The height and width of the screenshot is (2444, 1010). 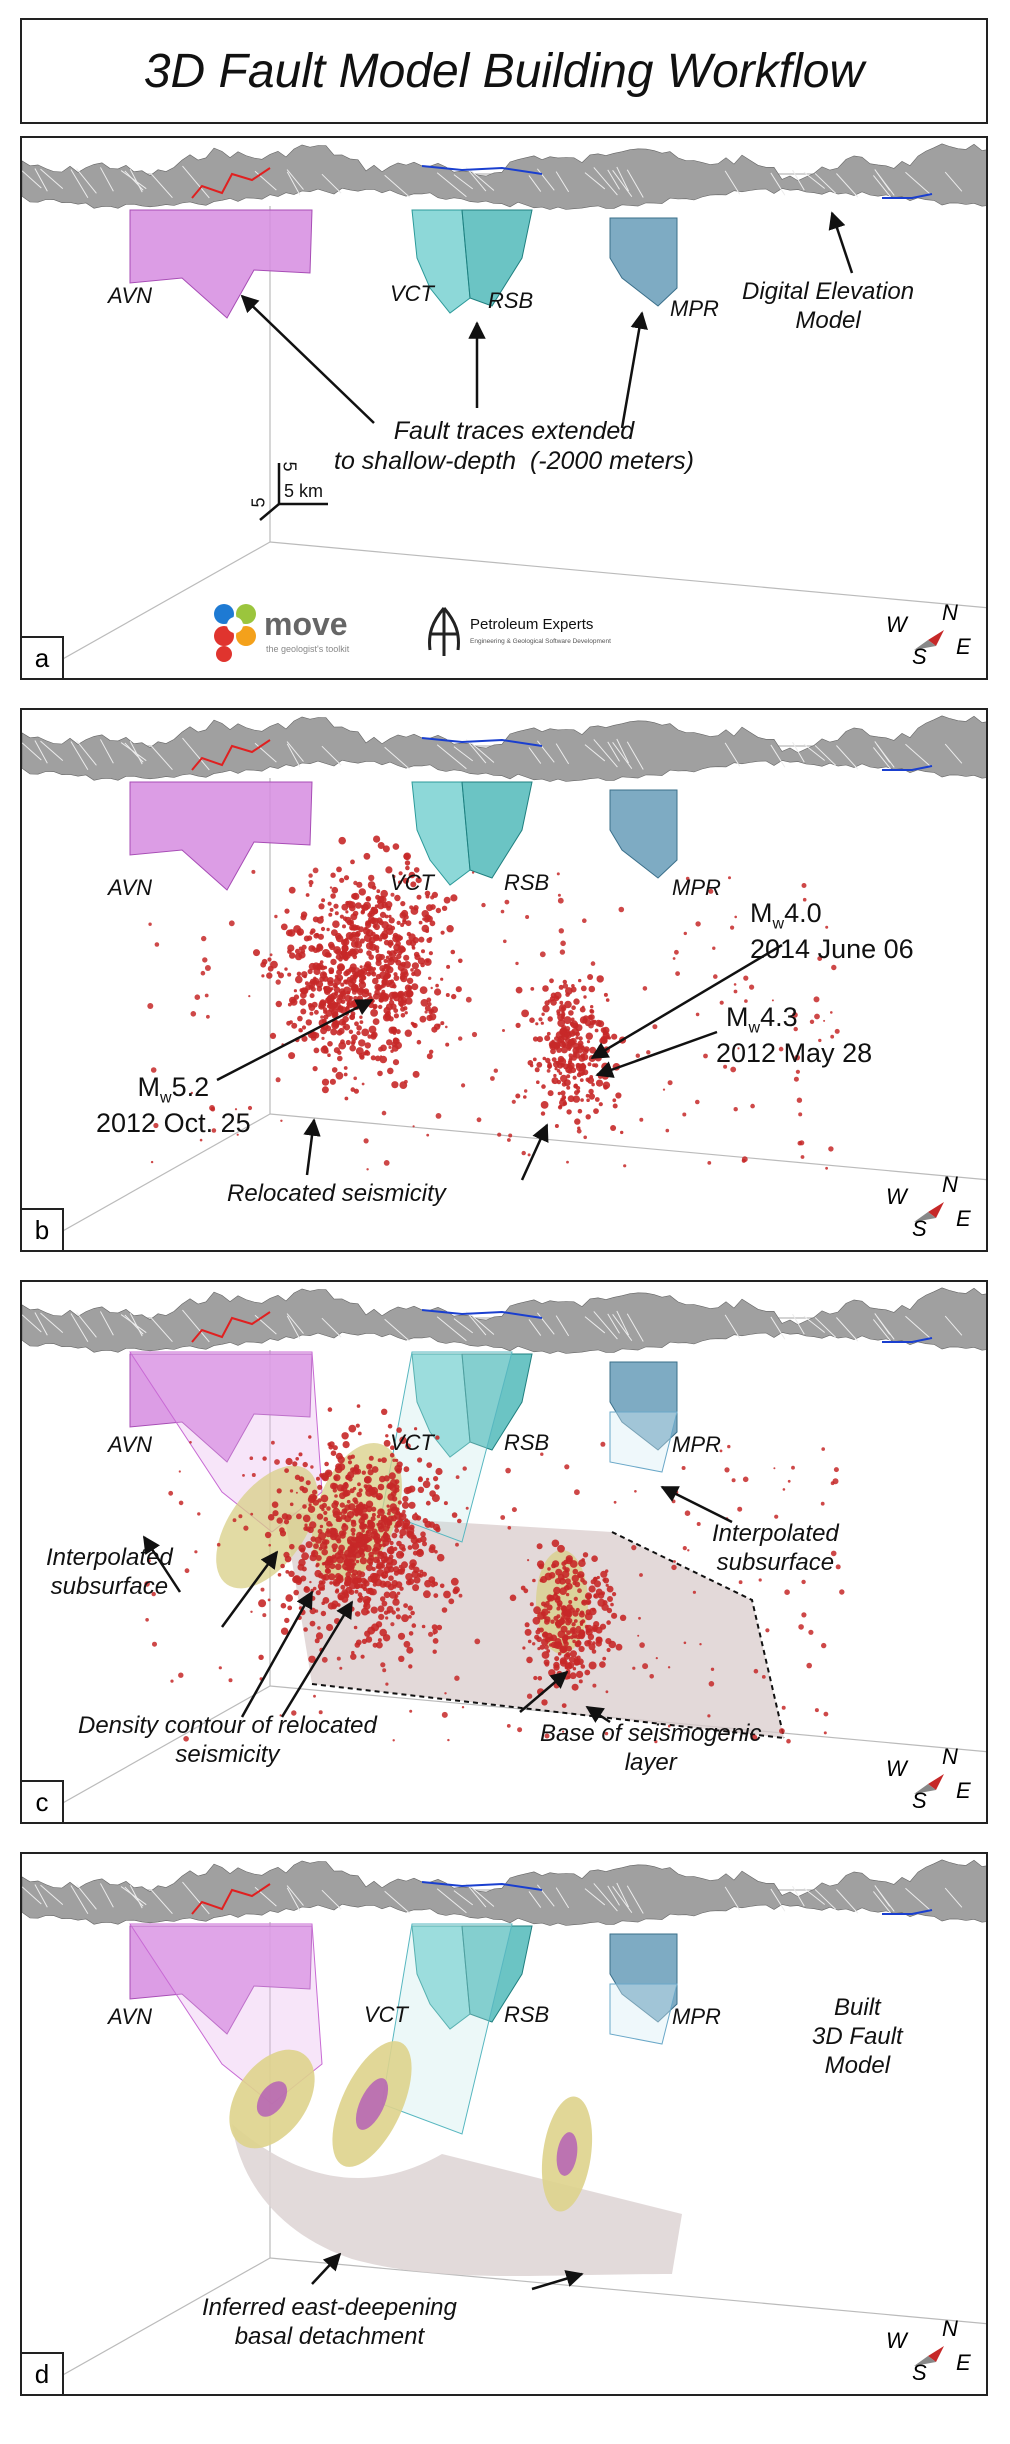 What do you see at coordinates (307, 359) in the screenshot?
I see `arrow-to-avn` at bounding box center [307, 359].